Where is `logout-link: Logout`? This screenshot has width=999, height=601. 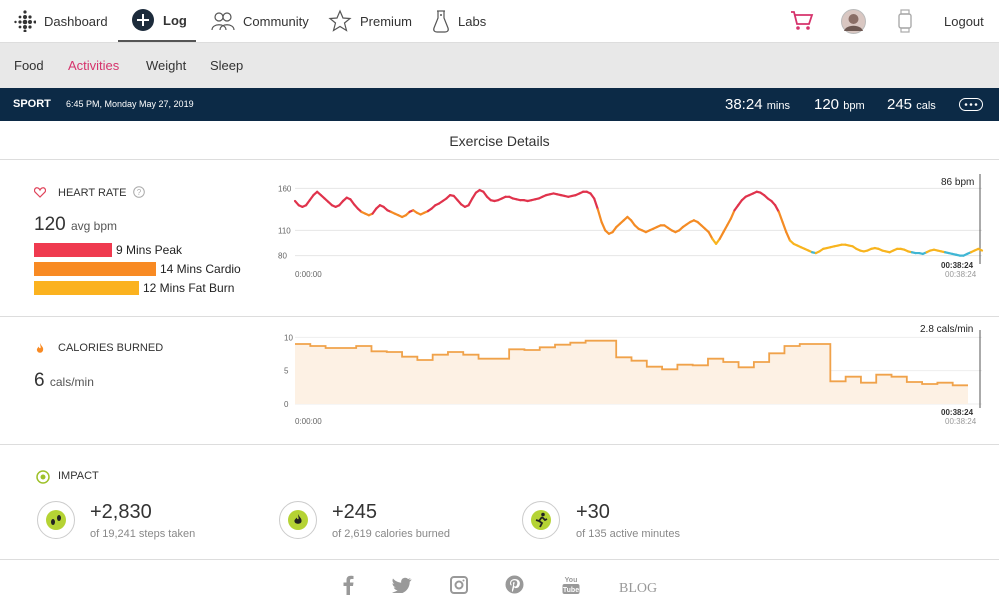 logout-link: Logout is located at coordinates (964, 21).